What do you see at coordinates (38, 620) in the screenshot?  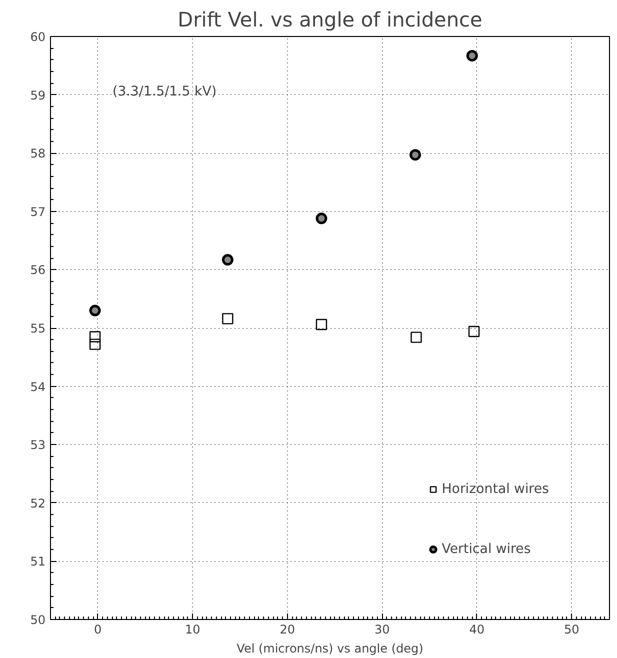 I see `y-tick-label: 50` at bounding box center [38, 620].